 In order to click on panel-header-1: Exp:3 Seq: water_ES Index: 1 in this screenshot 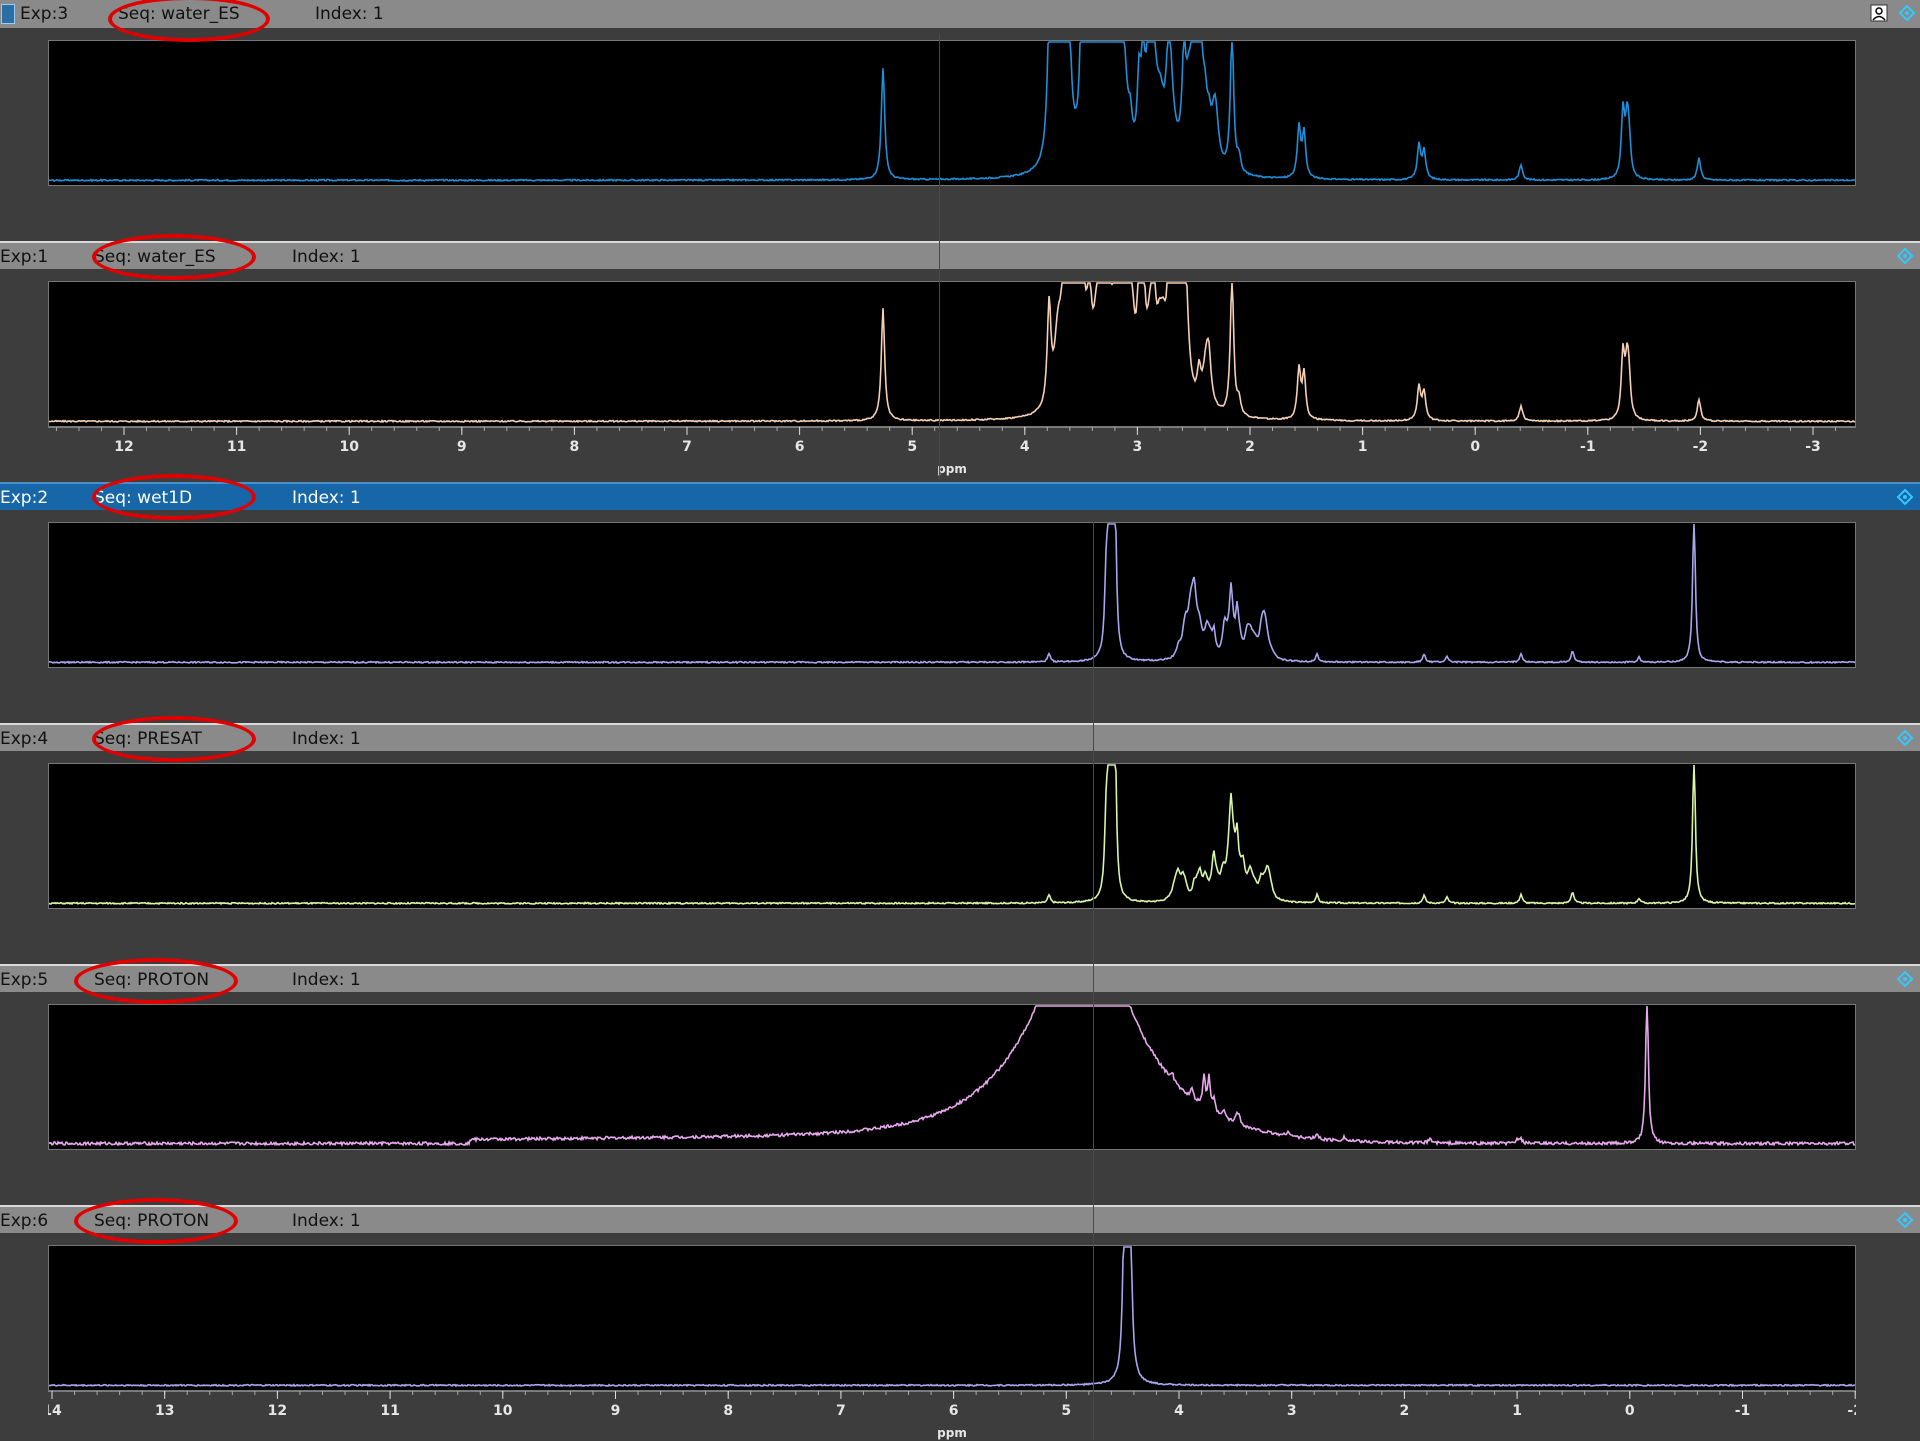, I will do `click(960, 14)`.